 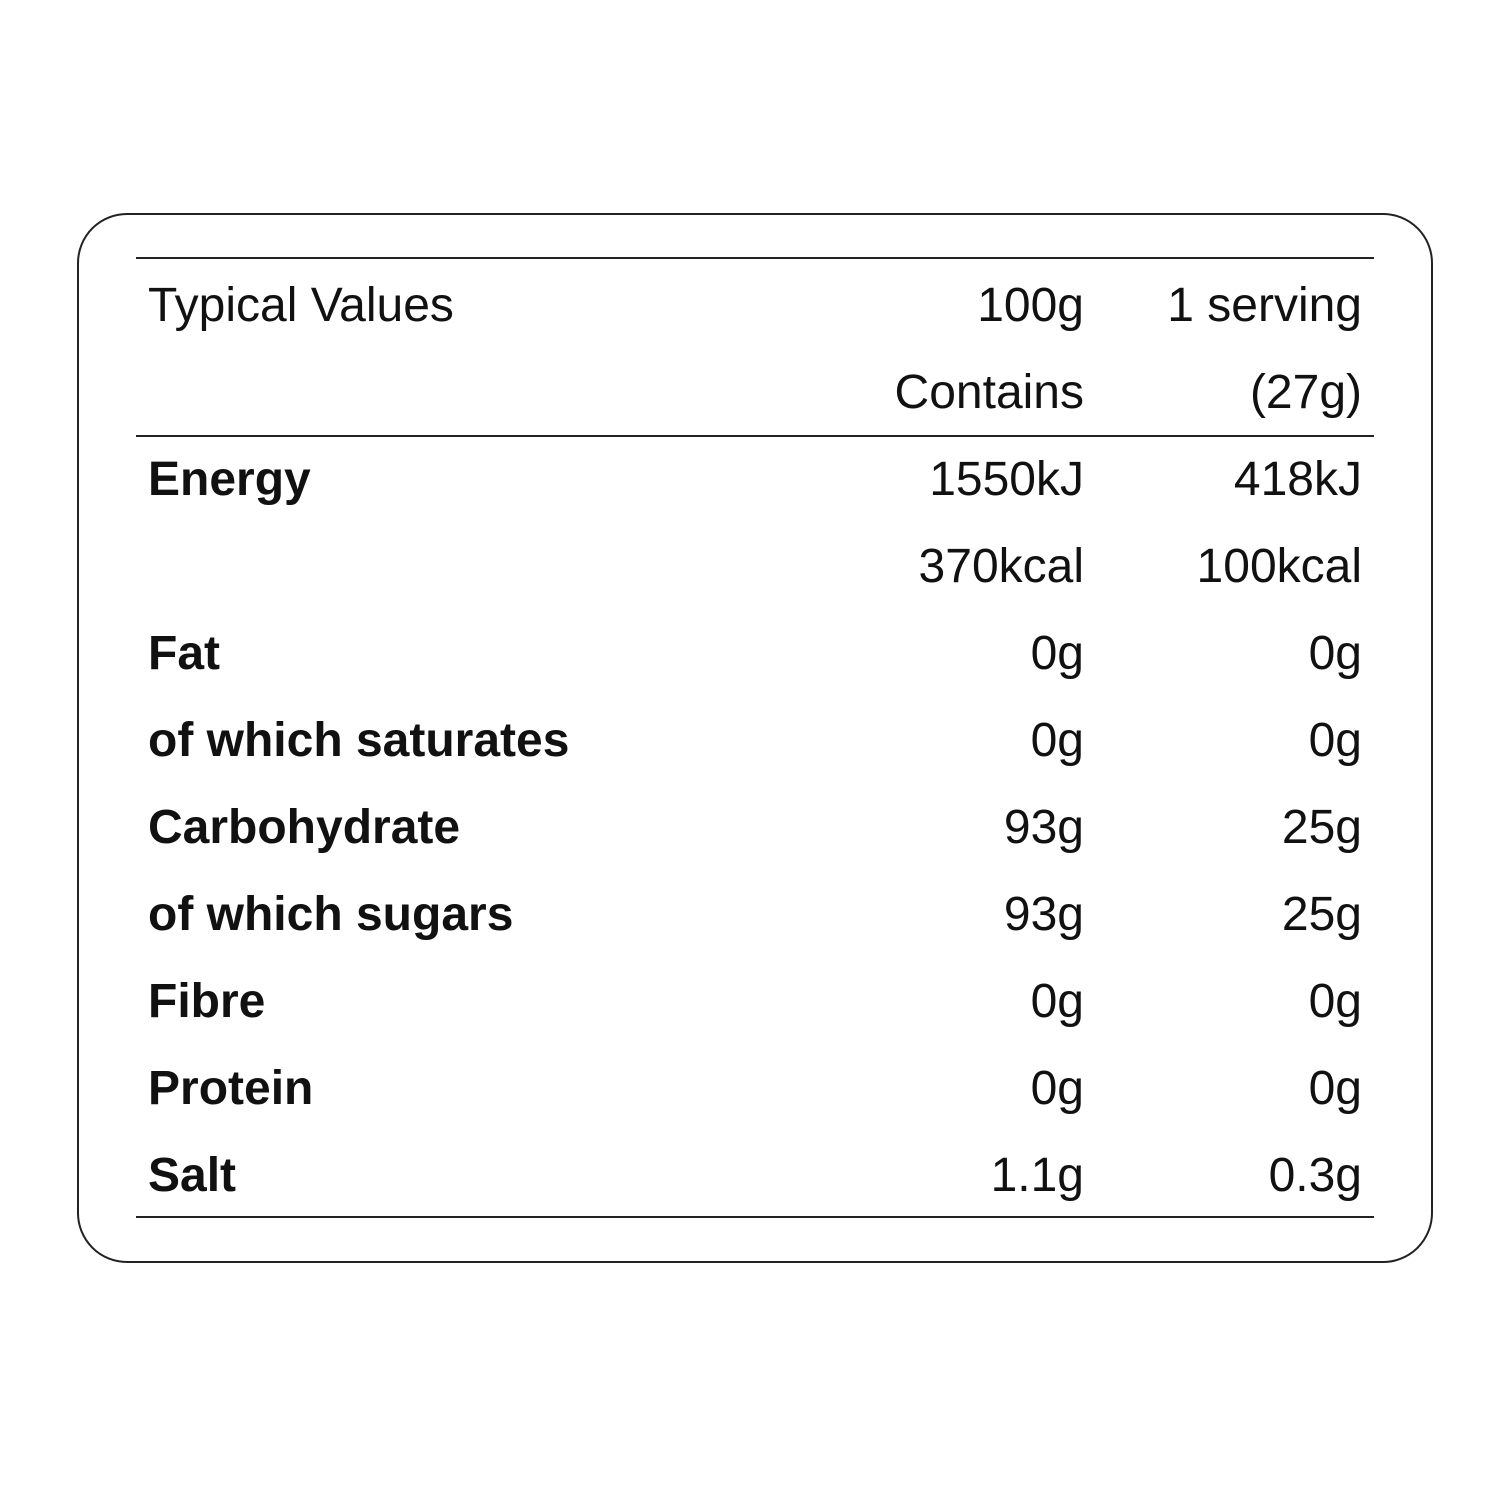 I want to click on nutrient-label: of which sugars, so click(x=331, y=914).